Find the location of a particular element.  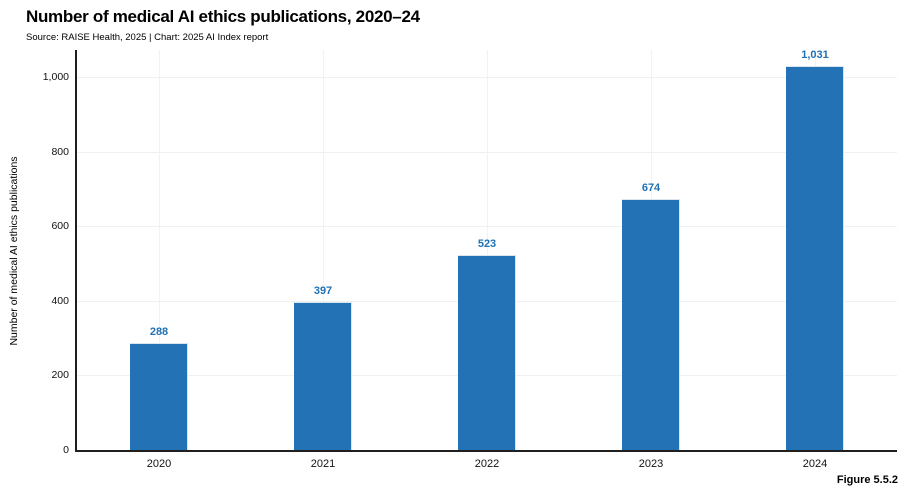

bar-2024 is located at coordinates (815, 257).